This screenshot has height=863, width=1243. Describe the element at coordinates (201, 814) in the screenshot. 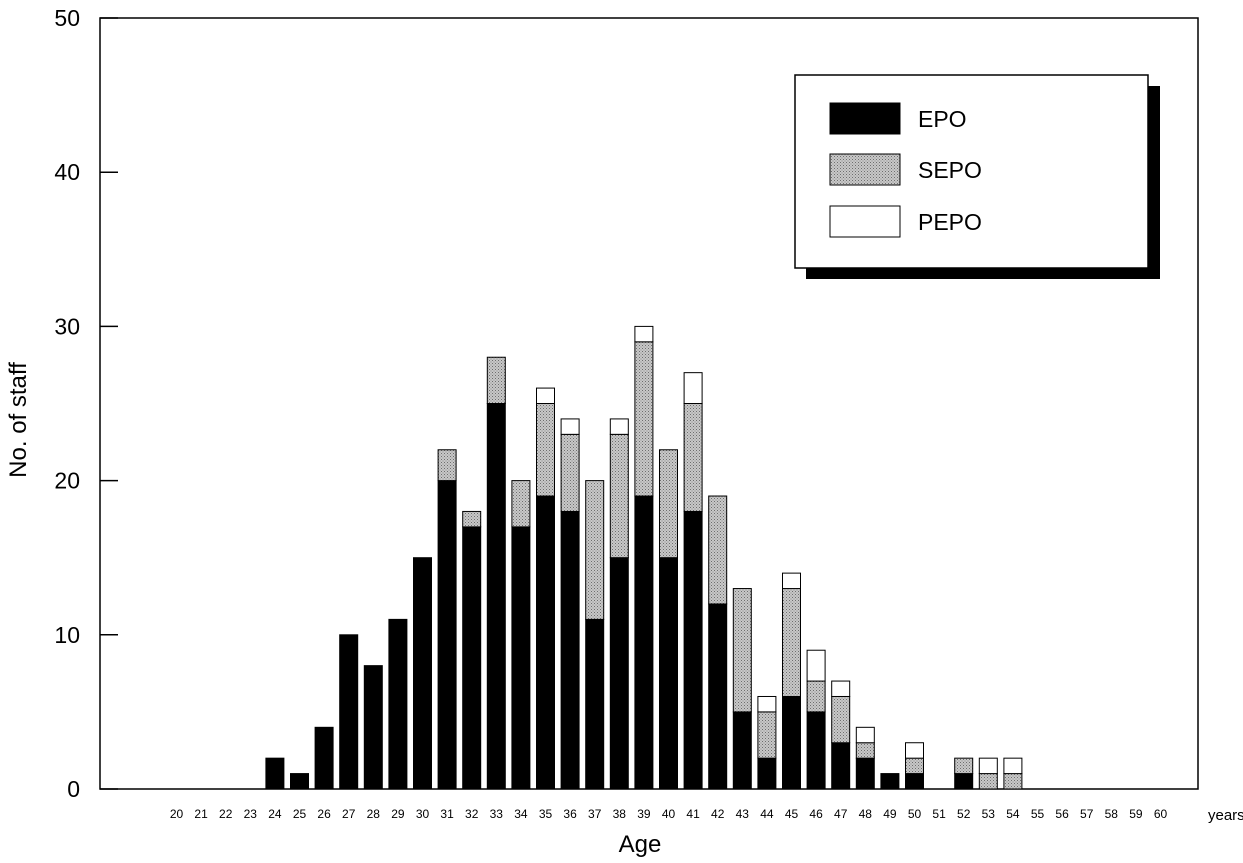

I see `x-tick-label: 21` at that location.